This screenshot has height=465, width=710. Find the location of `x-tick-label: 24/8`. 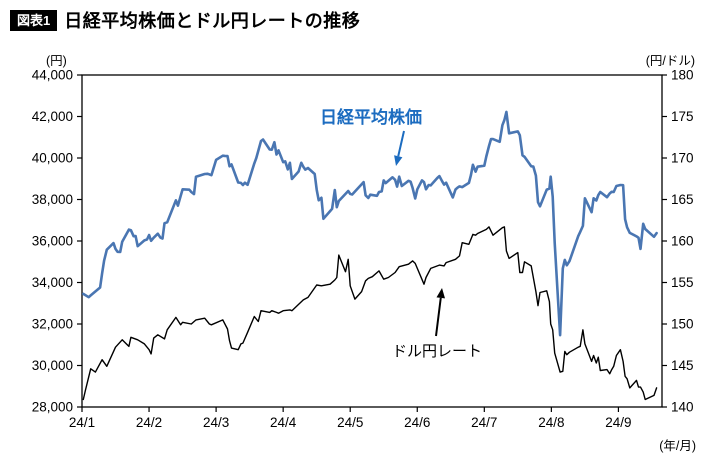

x-tick-label: 24/8 is located at coordinates (551, 422).